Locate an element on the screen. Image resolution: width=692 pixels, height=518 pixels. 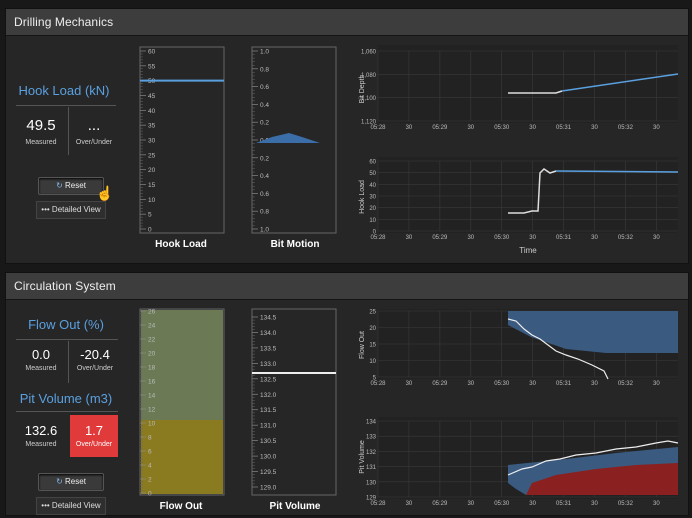
pit-gauge-tick: 134.5 is located at coordinates (268, 318).